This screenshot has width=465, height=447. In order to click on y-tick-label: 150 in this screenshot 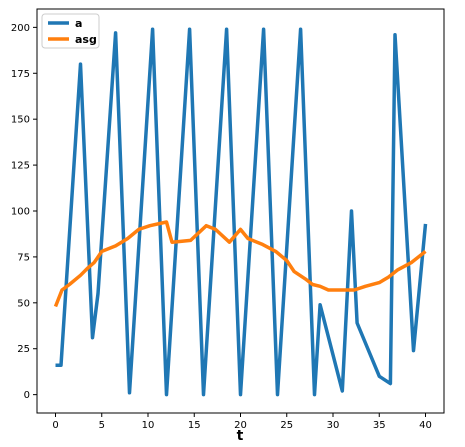, I will do `click(20, 120)`.